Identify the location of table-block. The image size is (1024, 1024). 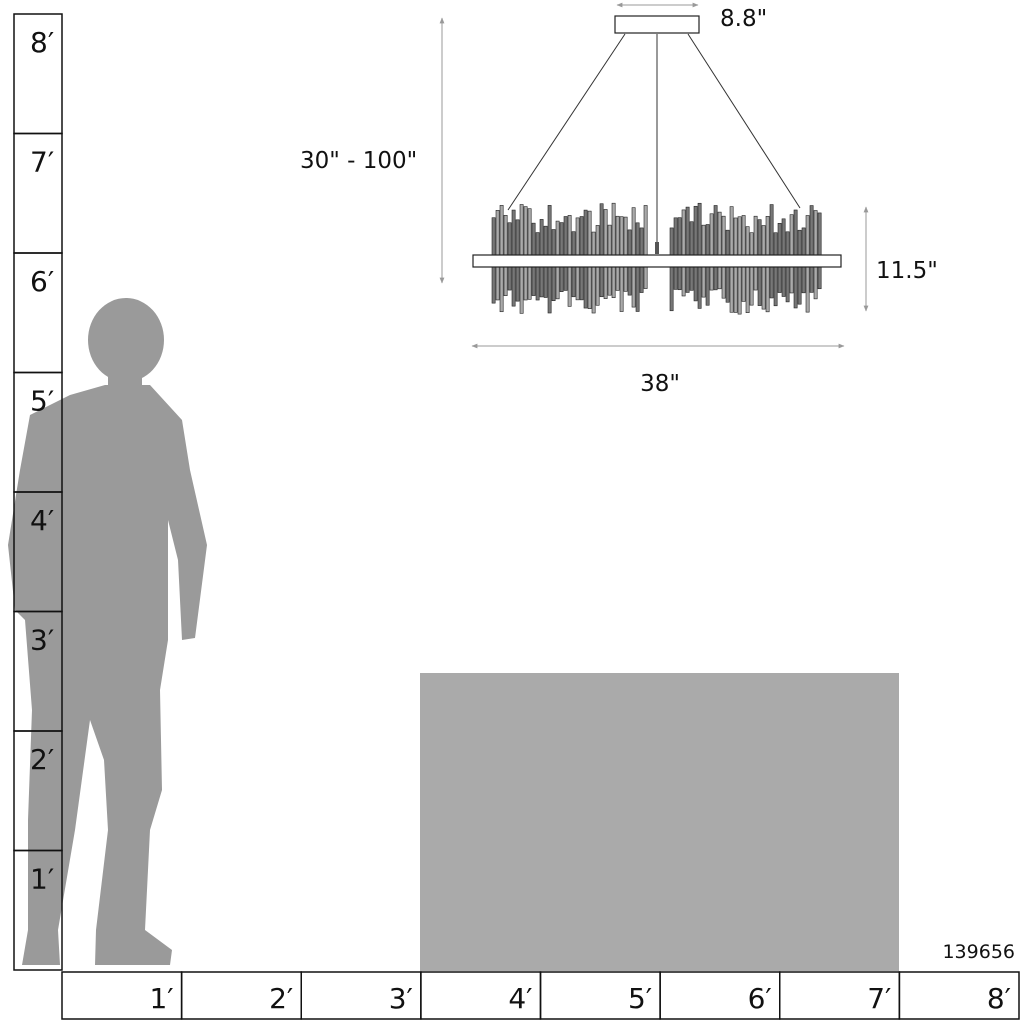
(659, 822).